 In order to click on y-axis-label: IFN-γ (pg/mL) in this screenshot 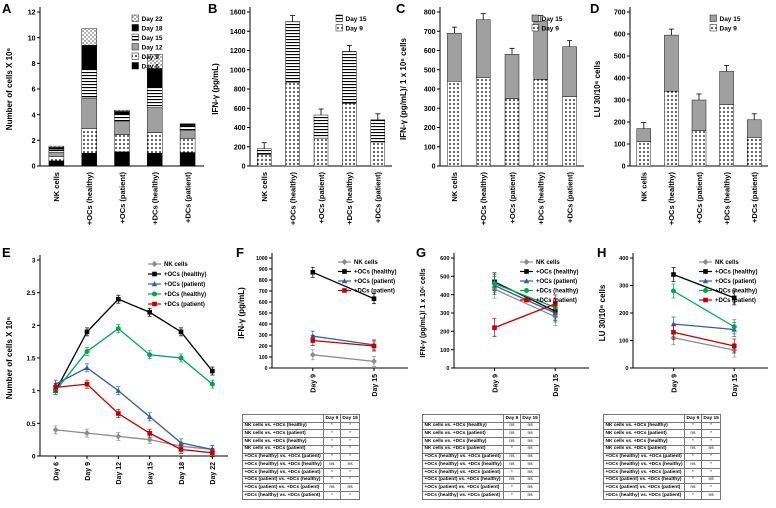, I will do `click(215, 89)`.